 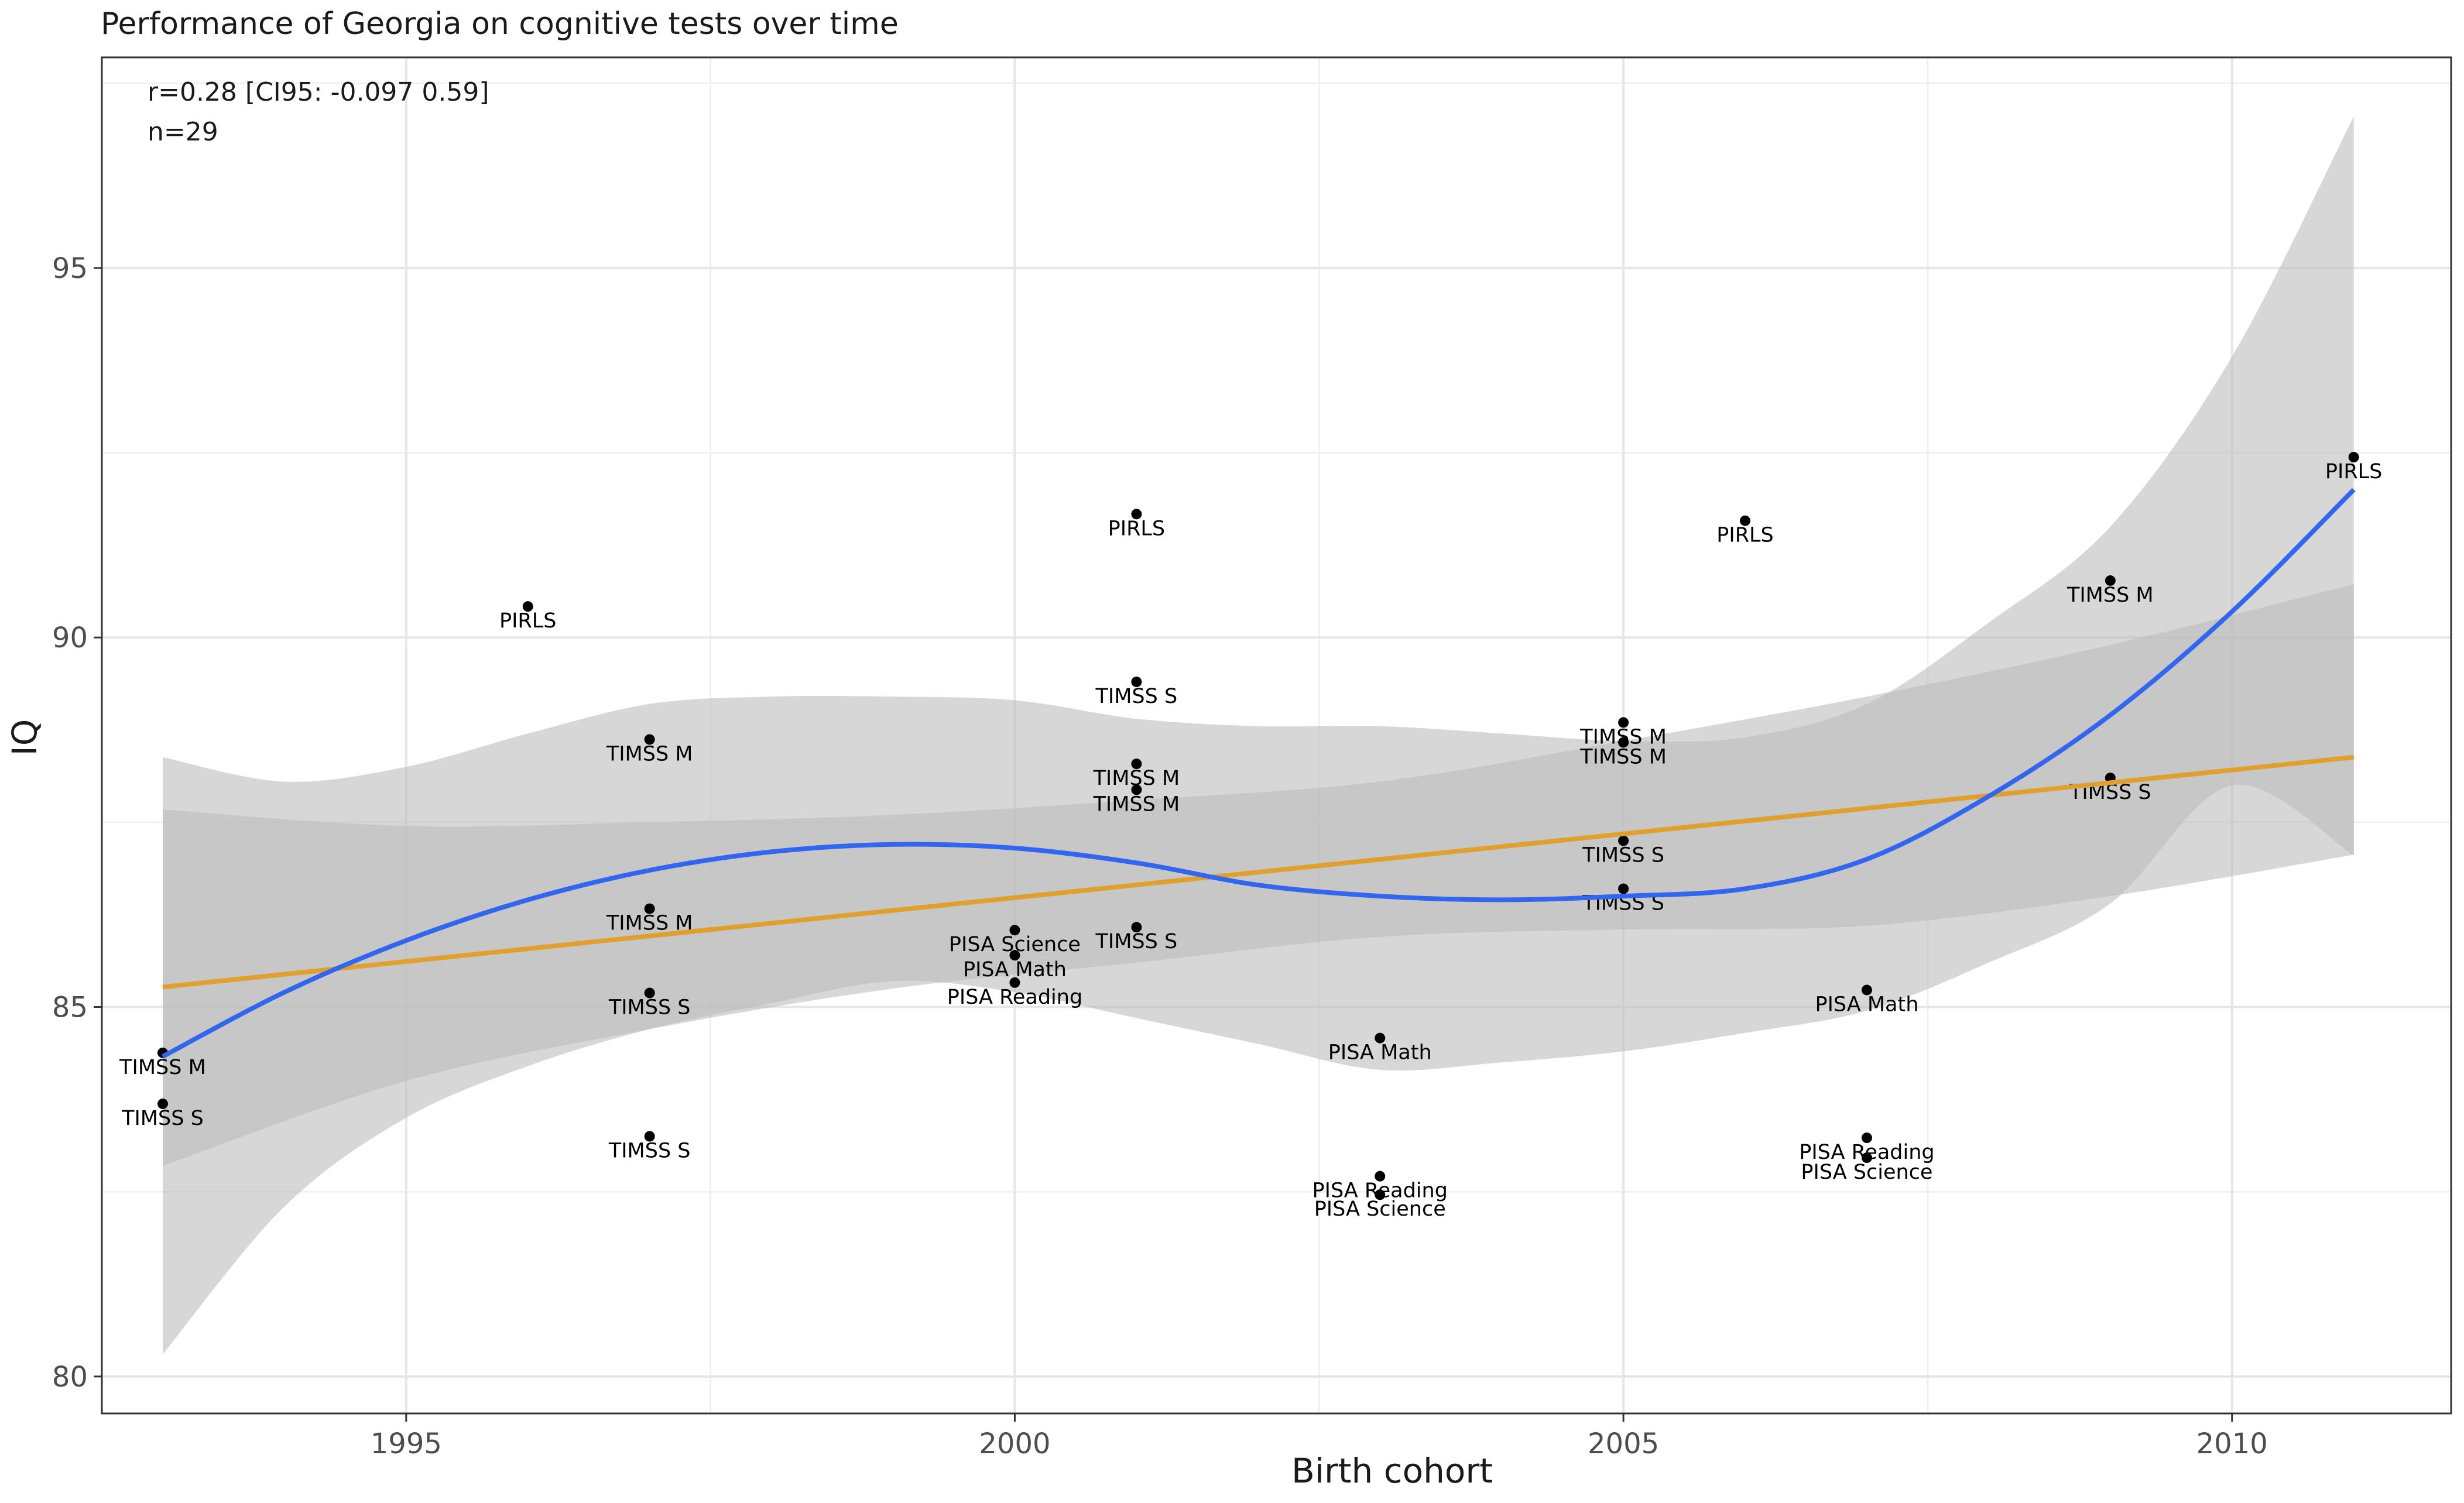 What do you see at coordinates (1014, 1443) in the screenshot?
I see `x-tick-label: 2000` at bounding box center [1014, 1443].